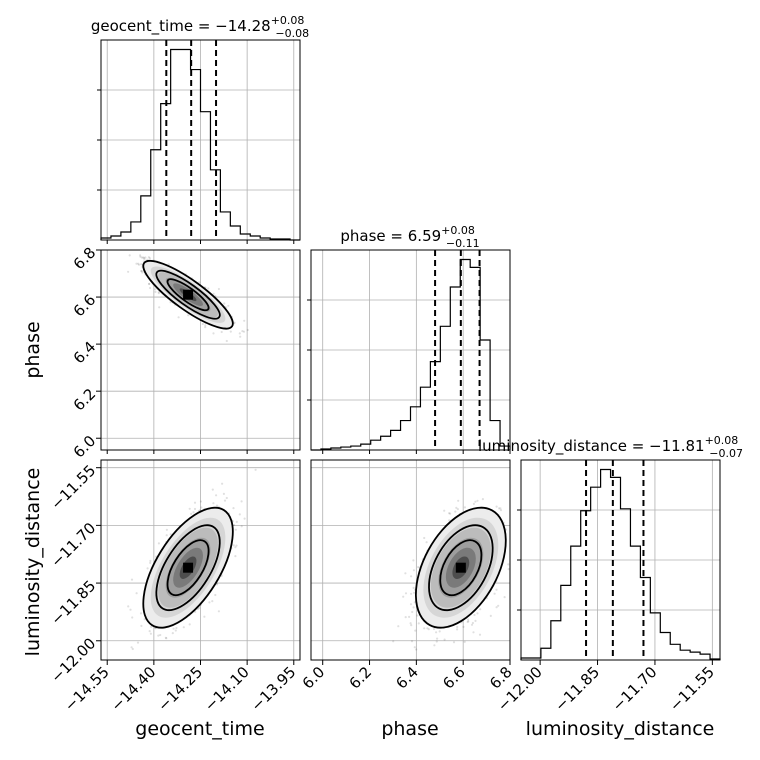 The width and height of the screenshot is (760, 760). Describe the element at coordinates (134, 689) in the screenshot. I see `x-tick-label-geocent-time: −14.40` at that location.